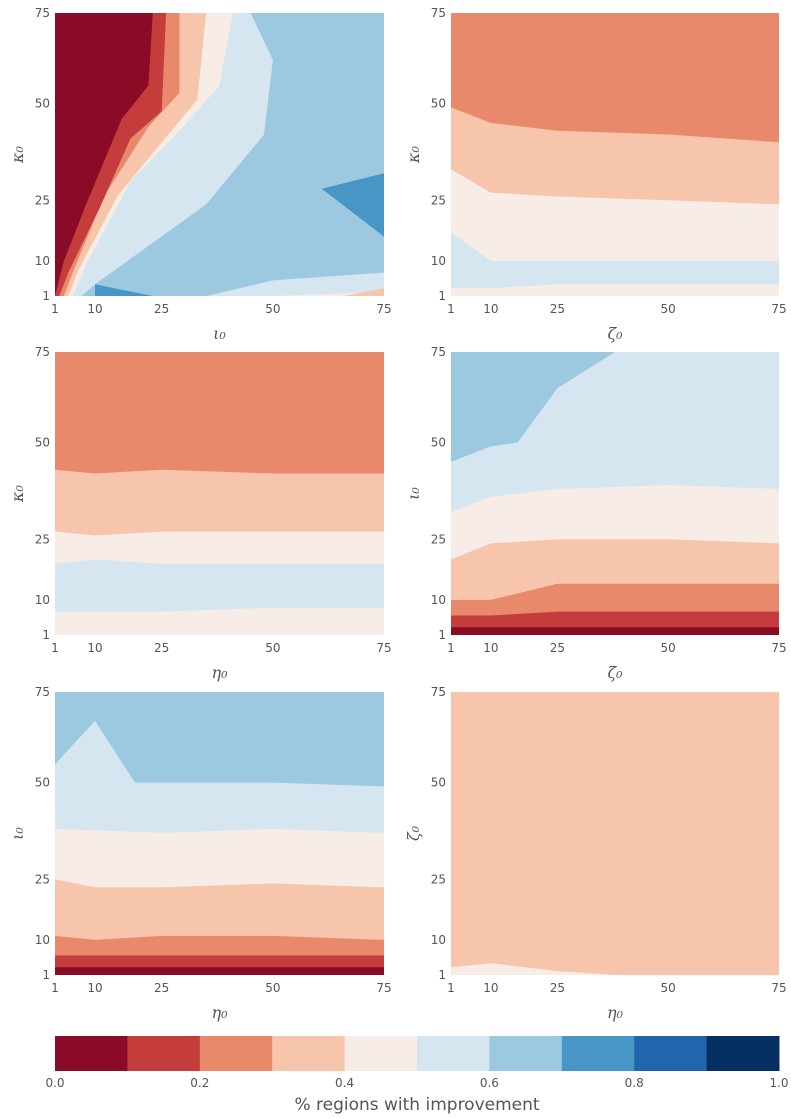 The height and width of the screenshot is (1119, 791). What do you see at coordinates (54, 1083) in the screenshot?
I see `colorbar-tick-label: 0.0` at bounding box center [54, 1083].